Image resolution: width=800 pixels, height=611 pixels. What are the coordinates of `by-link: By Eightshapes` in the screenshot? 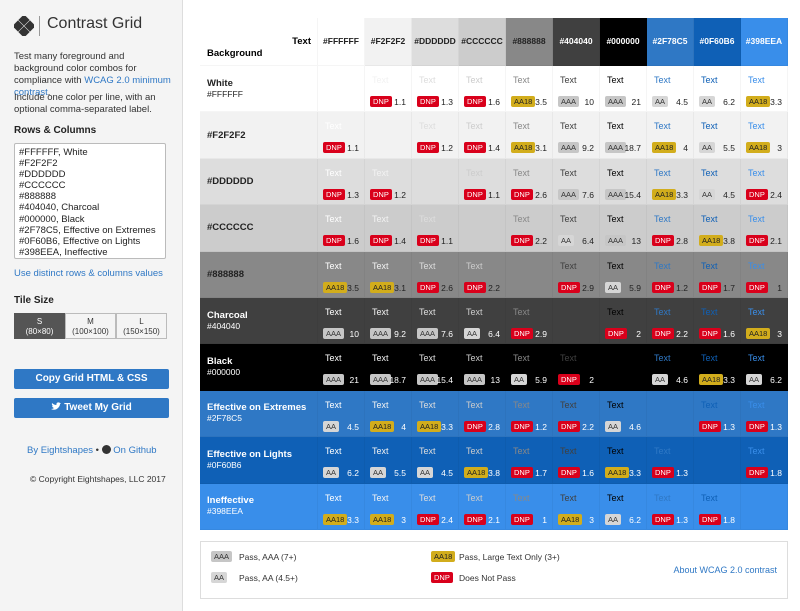 It's located at (60, 450).